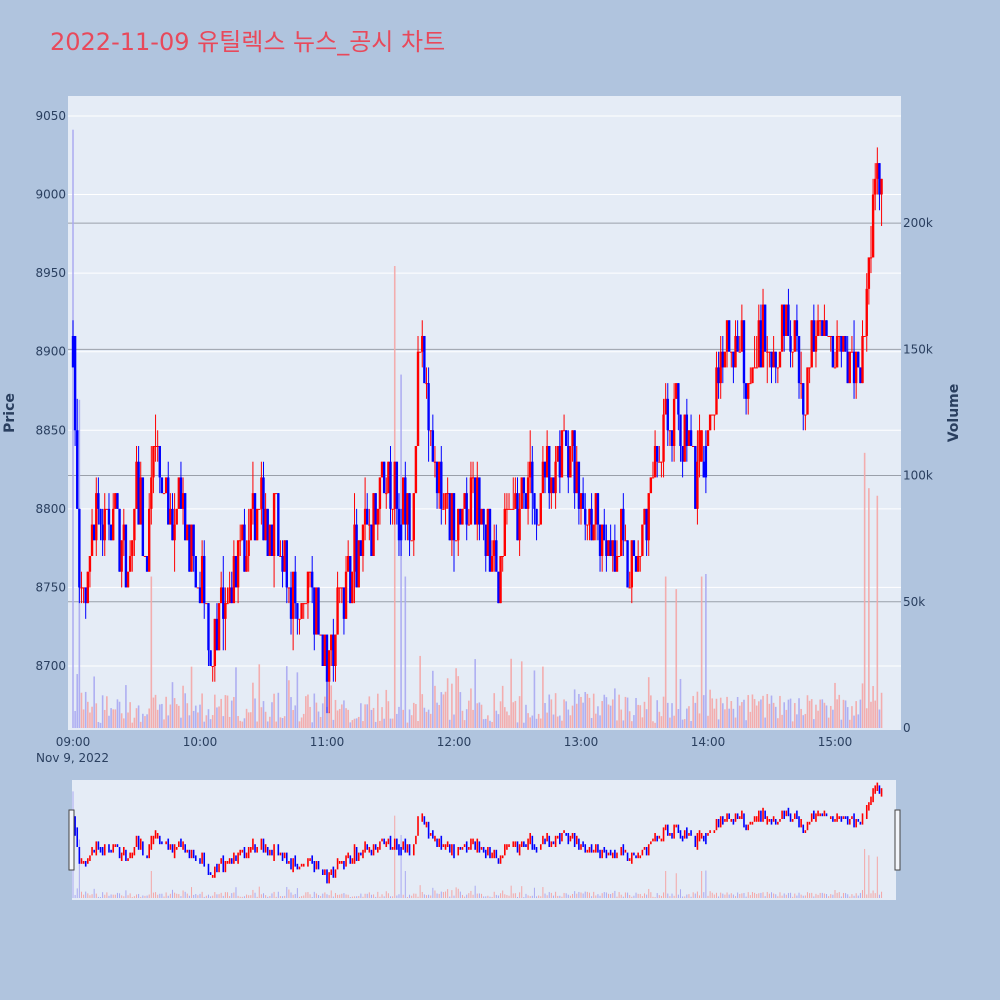 The height and width of the screenshot is (1000, 1000). What do you see at coordinates (581, 742) in the screenshot?
I see `time-tick-label: 13:00` at bounding box center [581, 742].